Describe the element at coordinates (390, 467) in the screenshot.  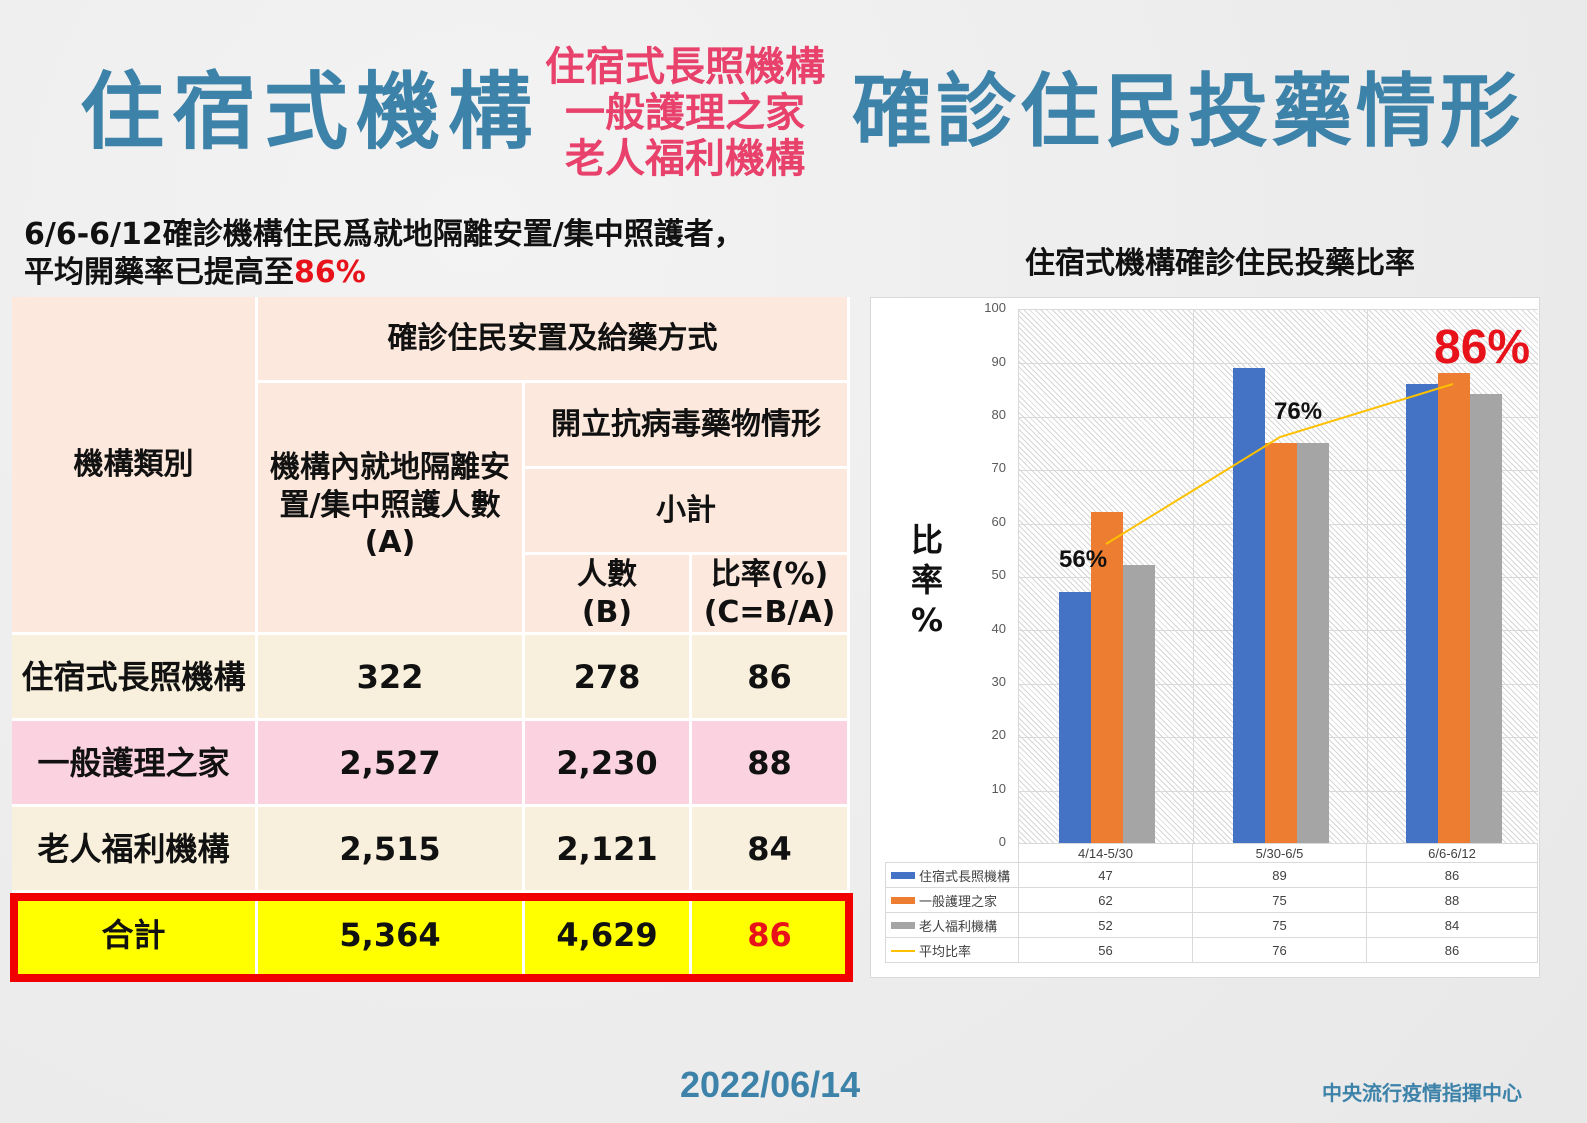
I see `header-count-a-line1: 機構內就地隔離安` at that location.